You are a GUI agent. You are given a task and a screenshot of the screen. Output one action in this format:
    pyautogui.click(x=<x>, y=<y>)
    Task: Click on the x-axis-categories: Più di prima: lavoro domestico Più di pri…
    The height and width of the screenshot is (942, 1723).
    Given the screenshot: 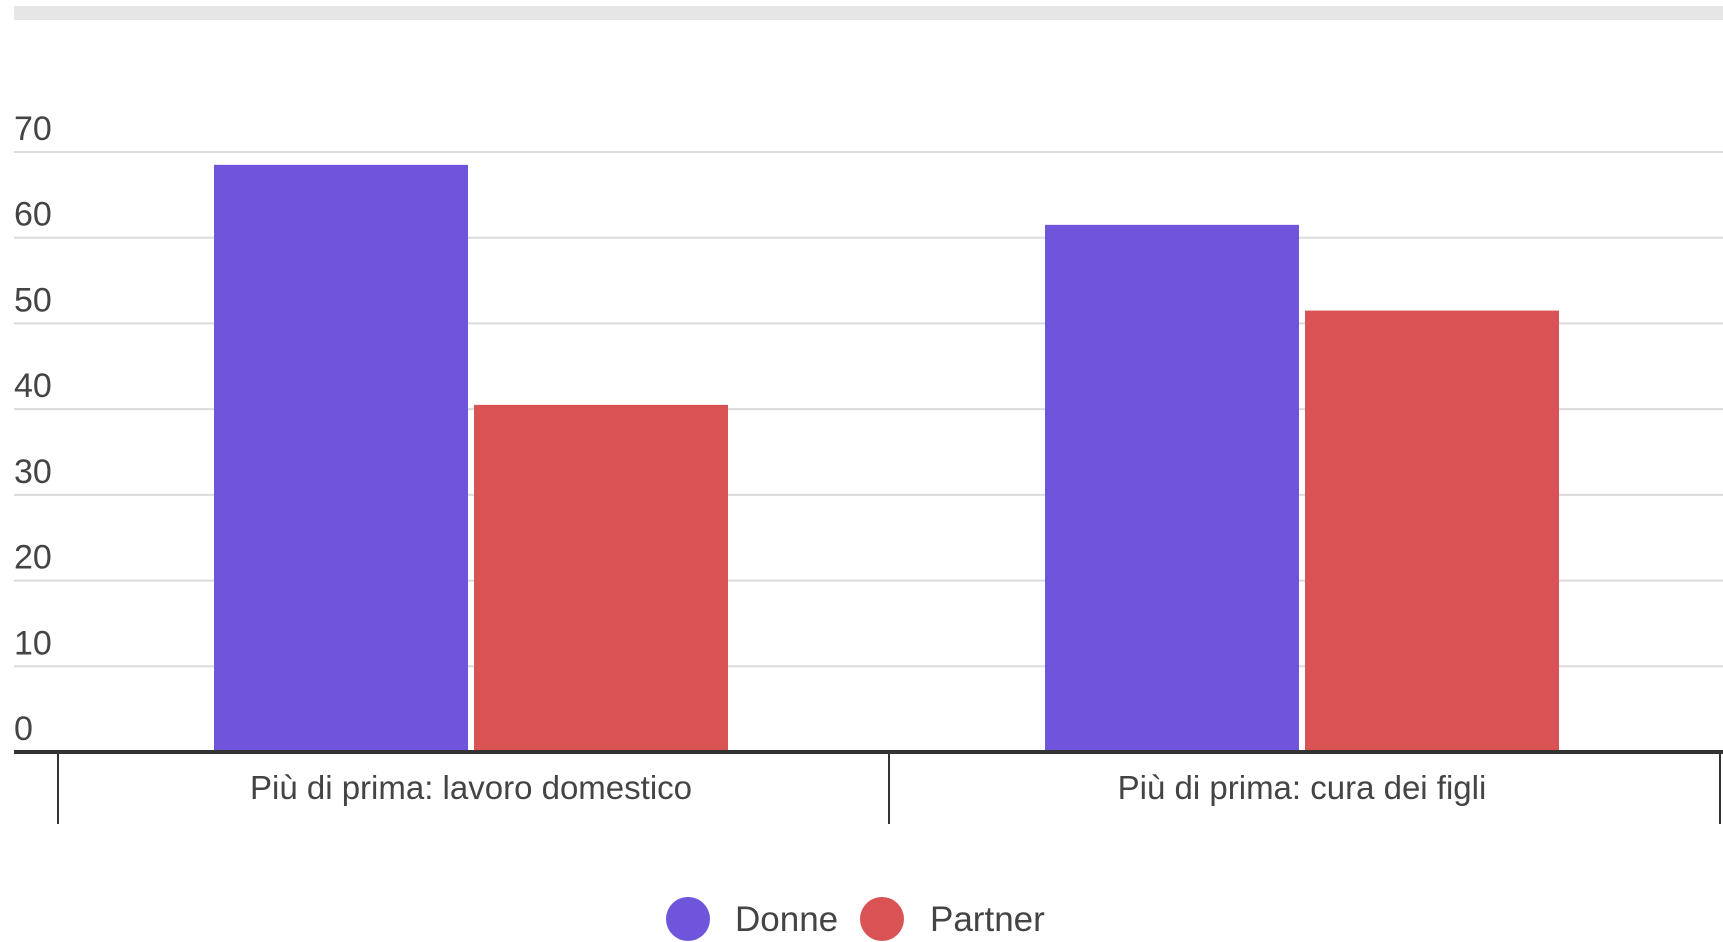 What is the action you would take?
    pyautogui.click(x=868, y=787)
    